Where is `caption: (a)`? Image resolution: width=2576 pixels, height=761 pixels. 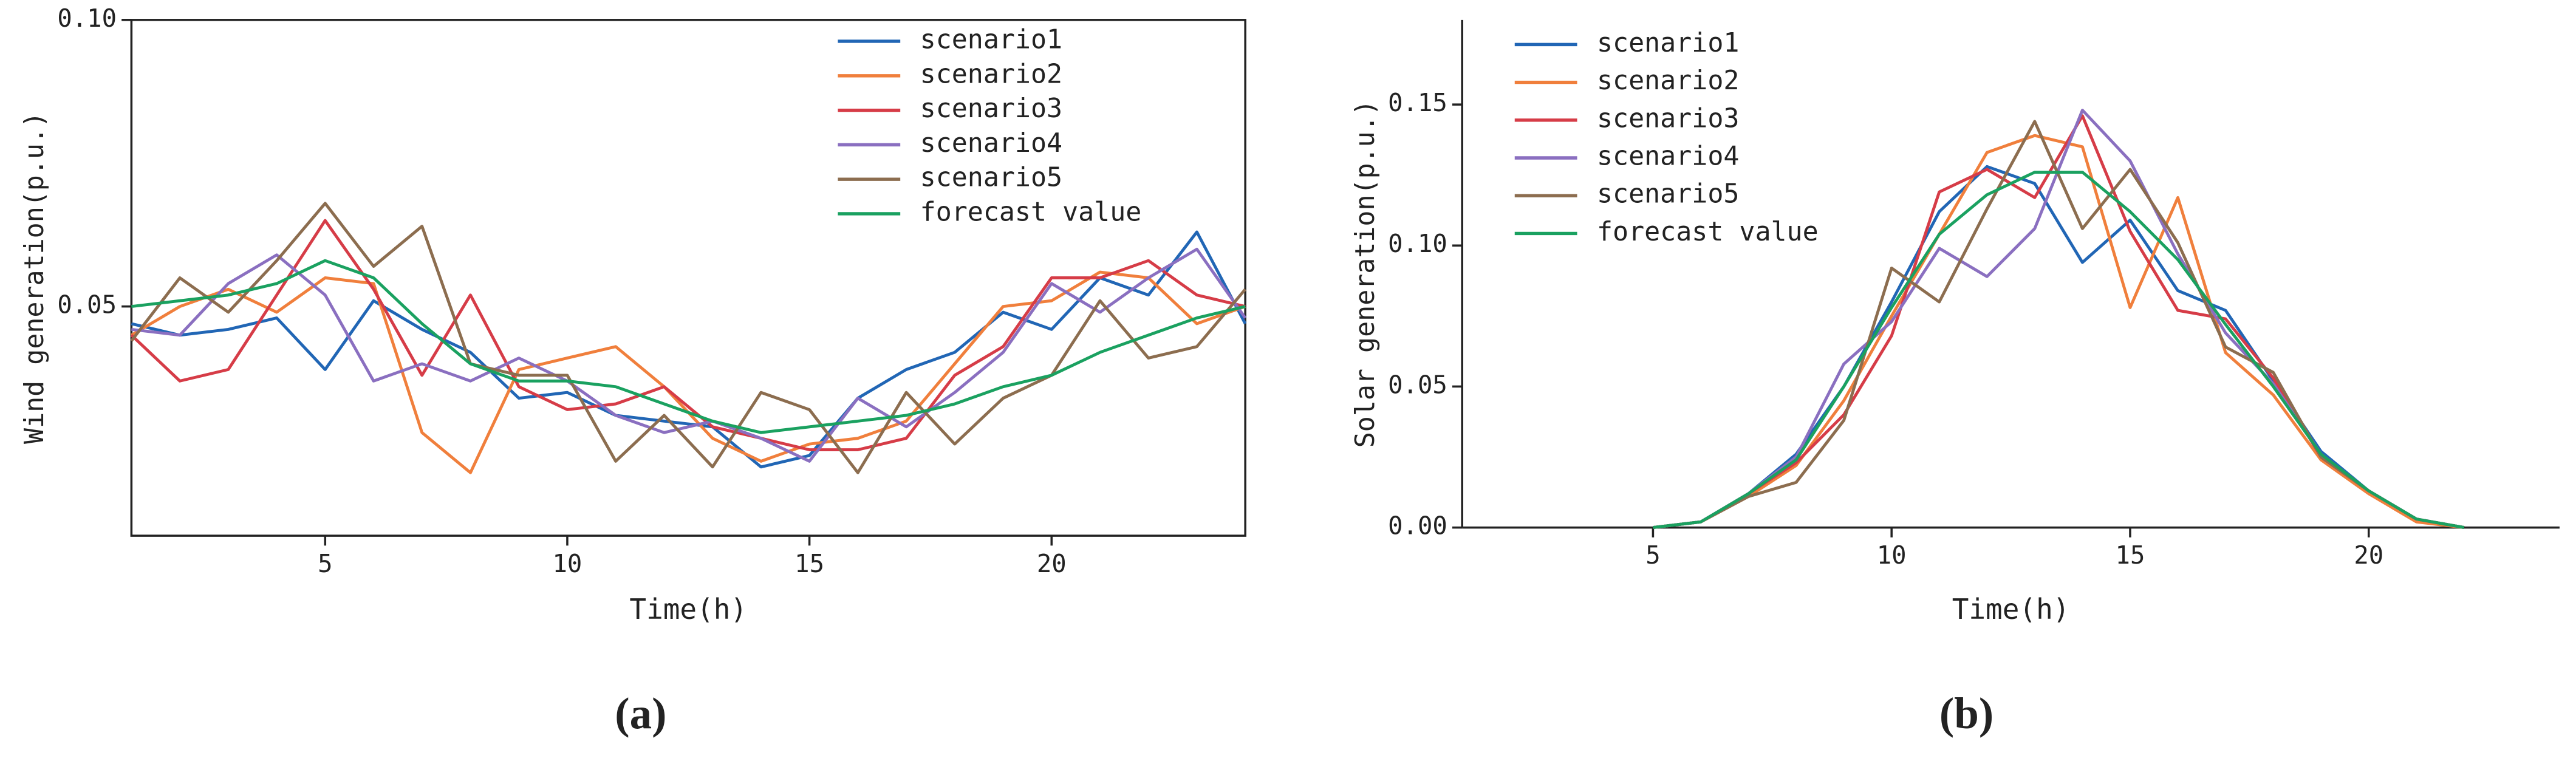 caption: (a) is located at coordinates (640, 713).